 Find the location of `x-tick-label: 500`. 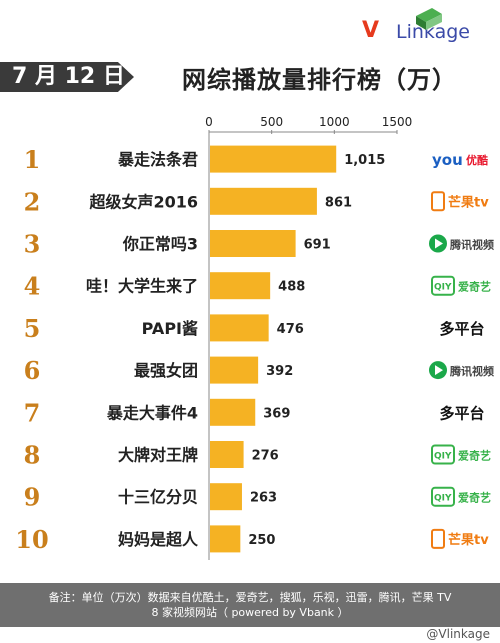

x-tick-label: 500 is located at coordinates (271, 122).